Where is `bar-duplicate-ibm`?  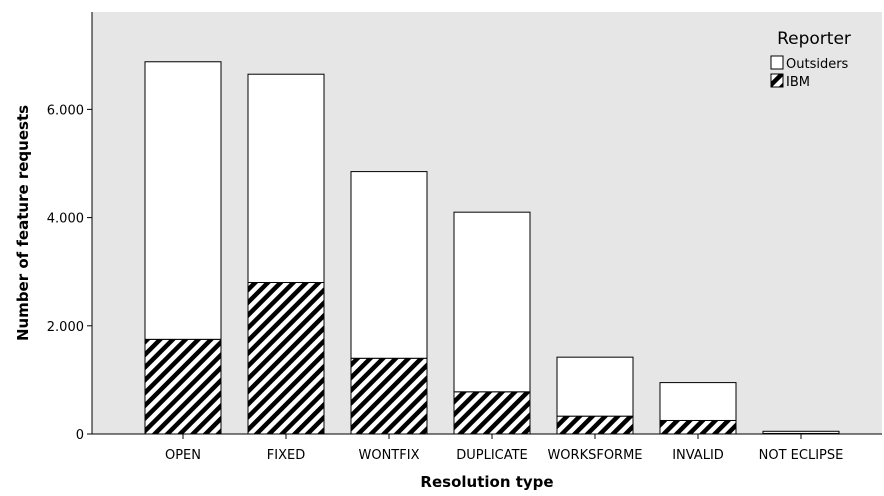 bar-duplicate-ibm is located at coordinates (492, 413).